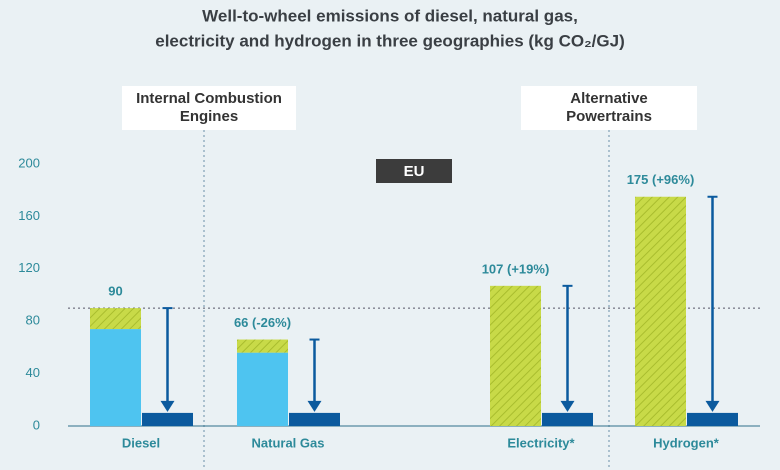 The width and height of the screenshot is (780, 470). I want to click on y-tick-label: 0, so click(36, 424).